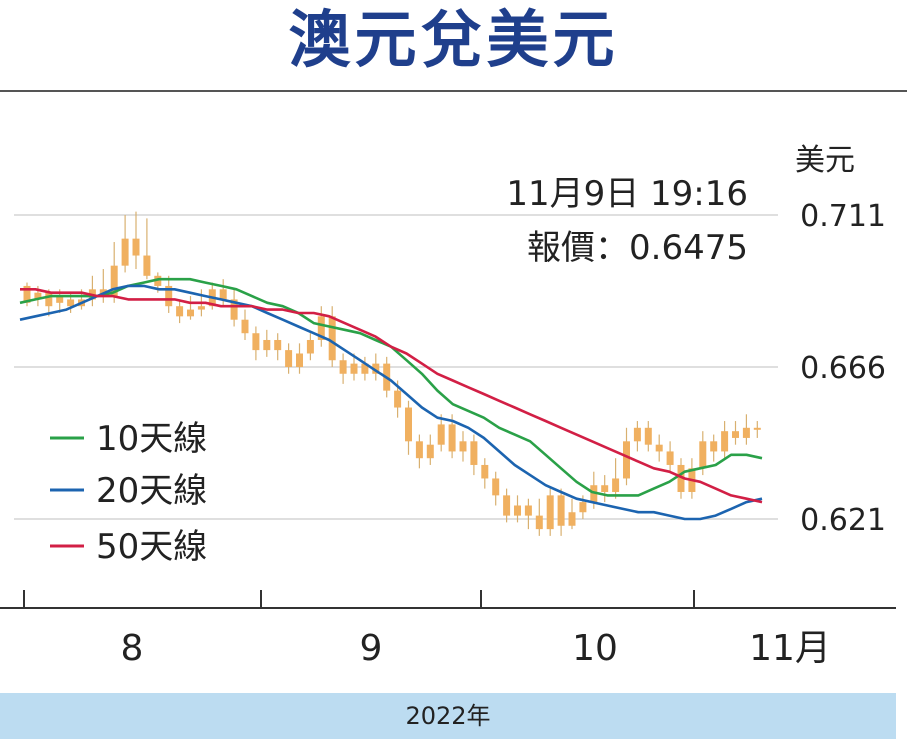 The width and height of the screenshot is (907, 751). Describe the element at coordinates (151, 439) in the screenshot. I see `legend-label: 10天線` at that location.